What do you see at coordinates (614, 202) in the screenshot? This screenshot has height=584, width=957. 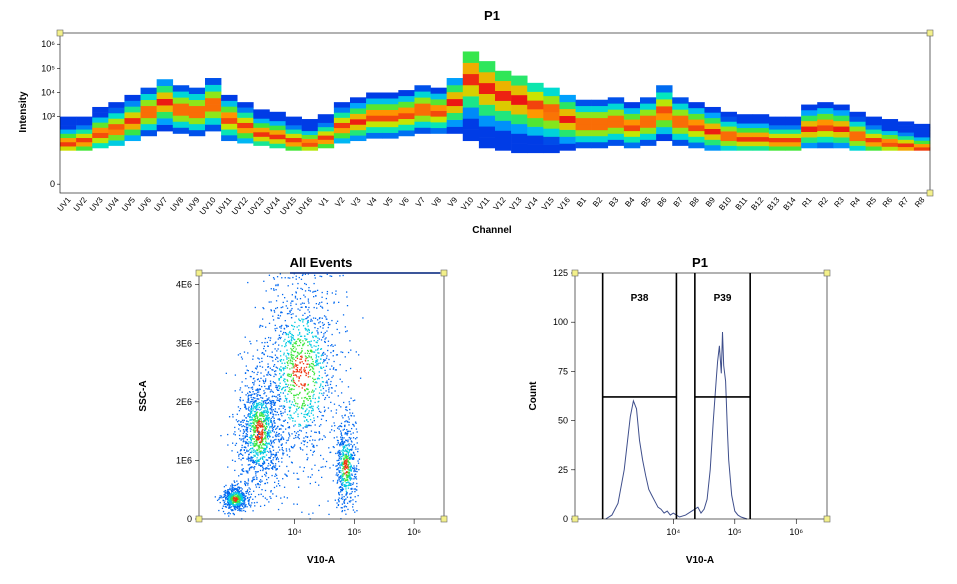 I see `channel-label: B3` at bounding box center [614, 202].